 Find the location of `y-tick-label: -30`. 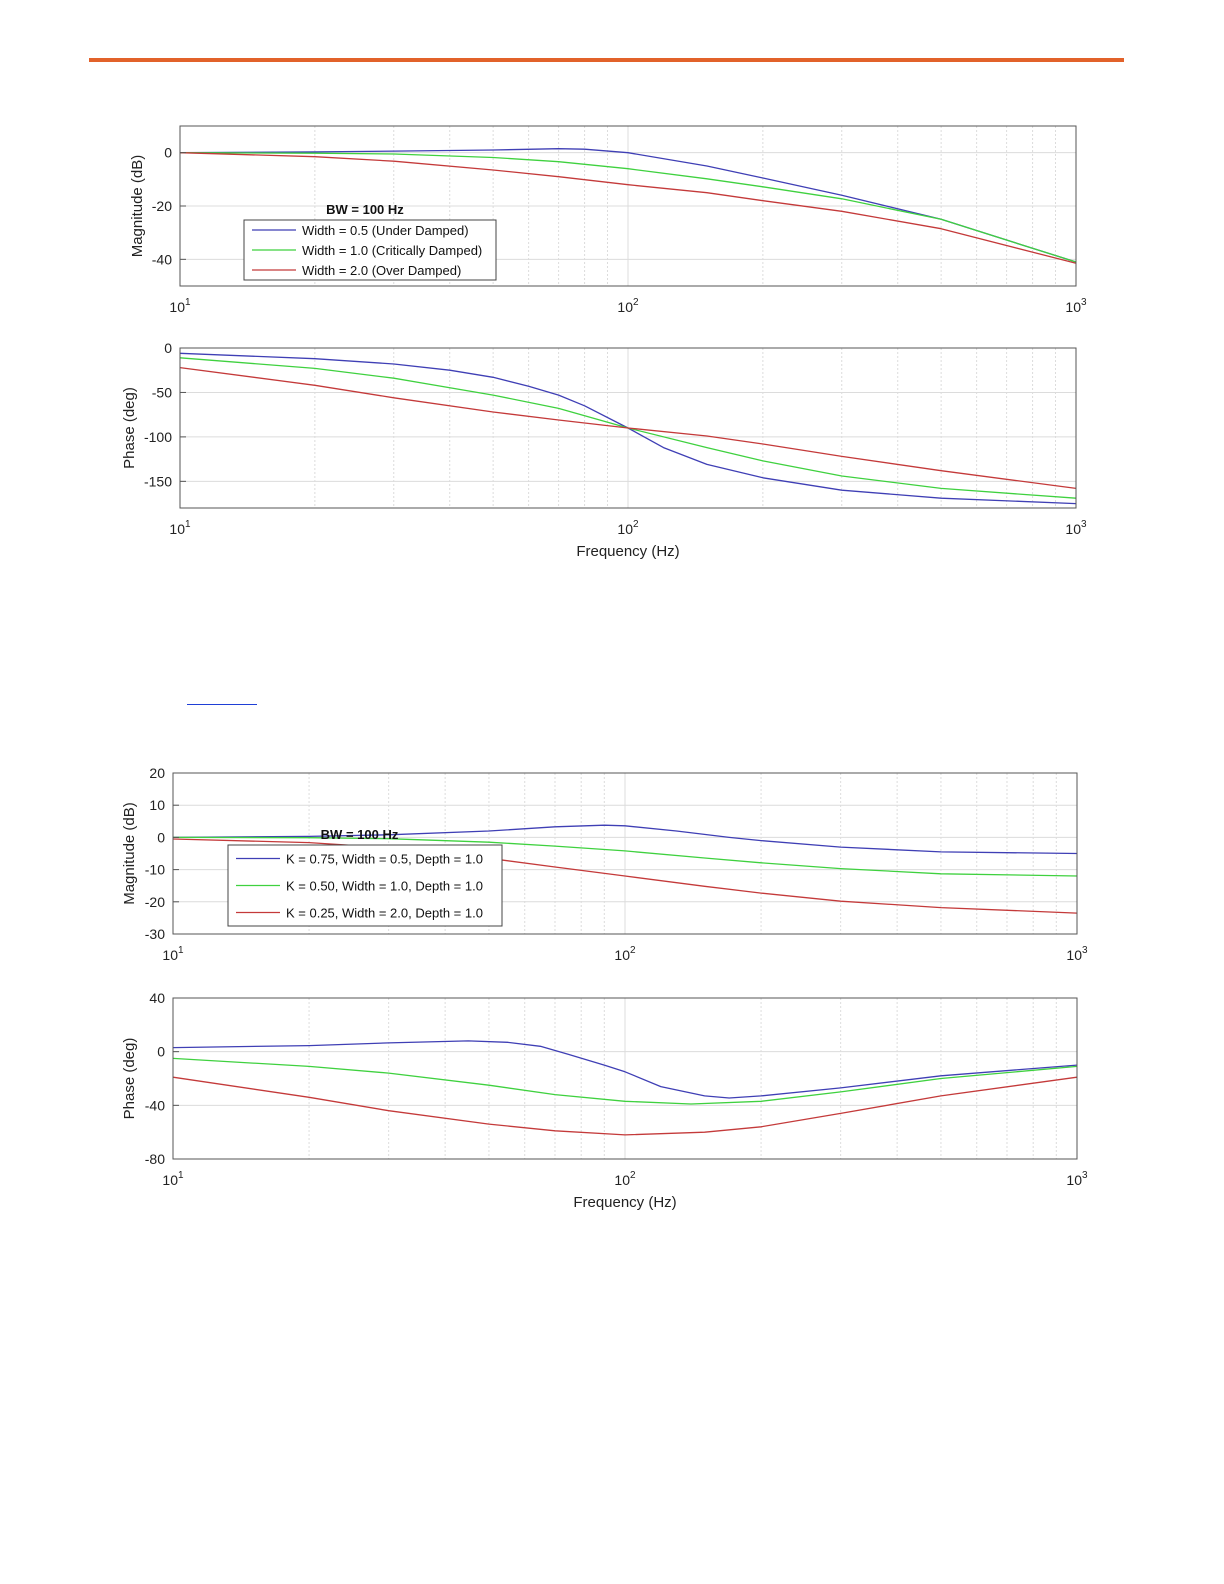

y-tick-label: -30 is located at coordinates (155, 934).